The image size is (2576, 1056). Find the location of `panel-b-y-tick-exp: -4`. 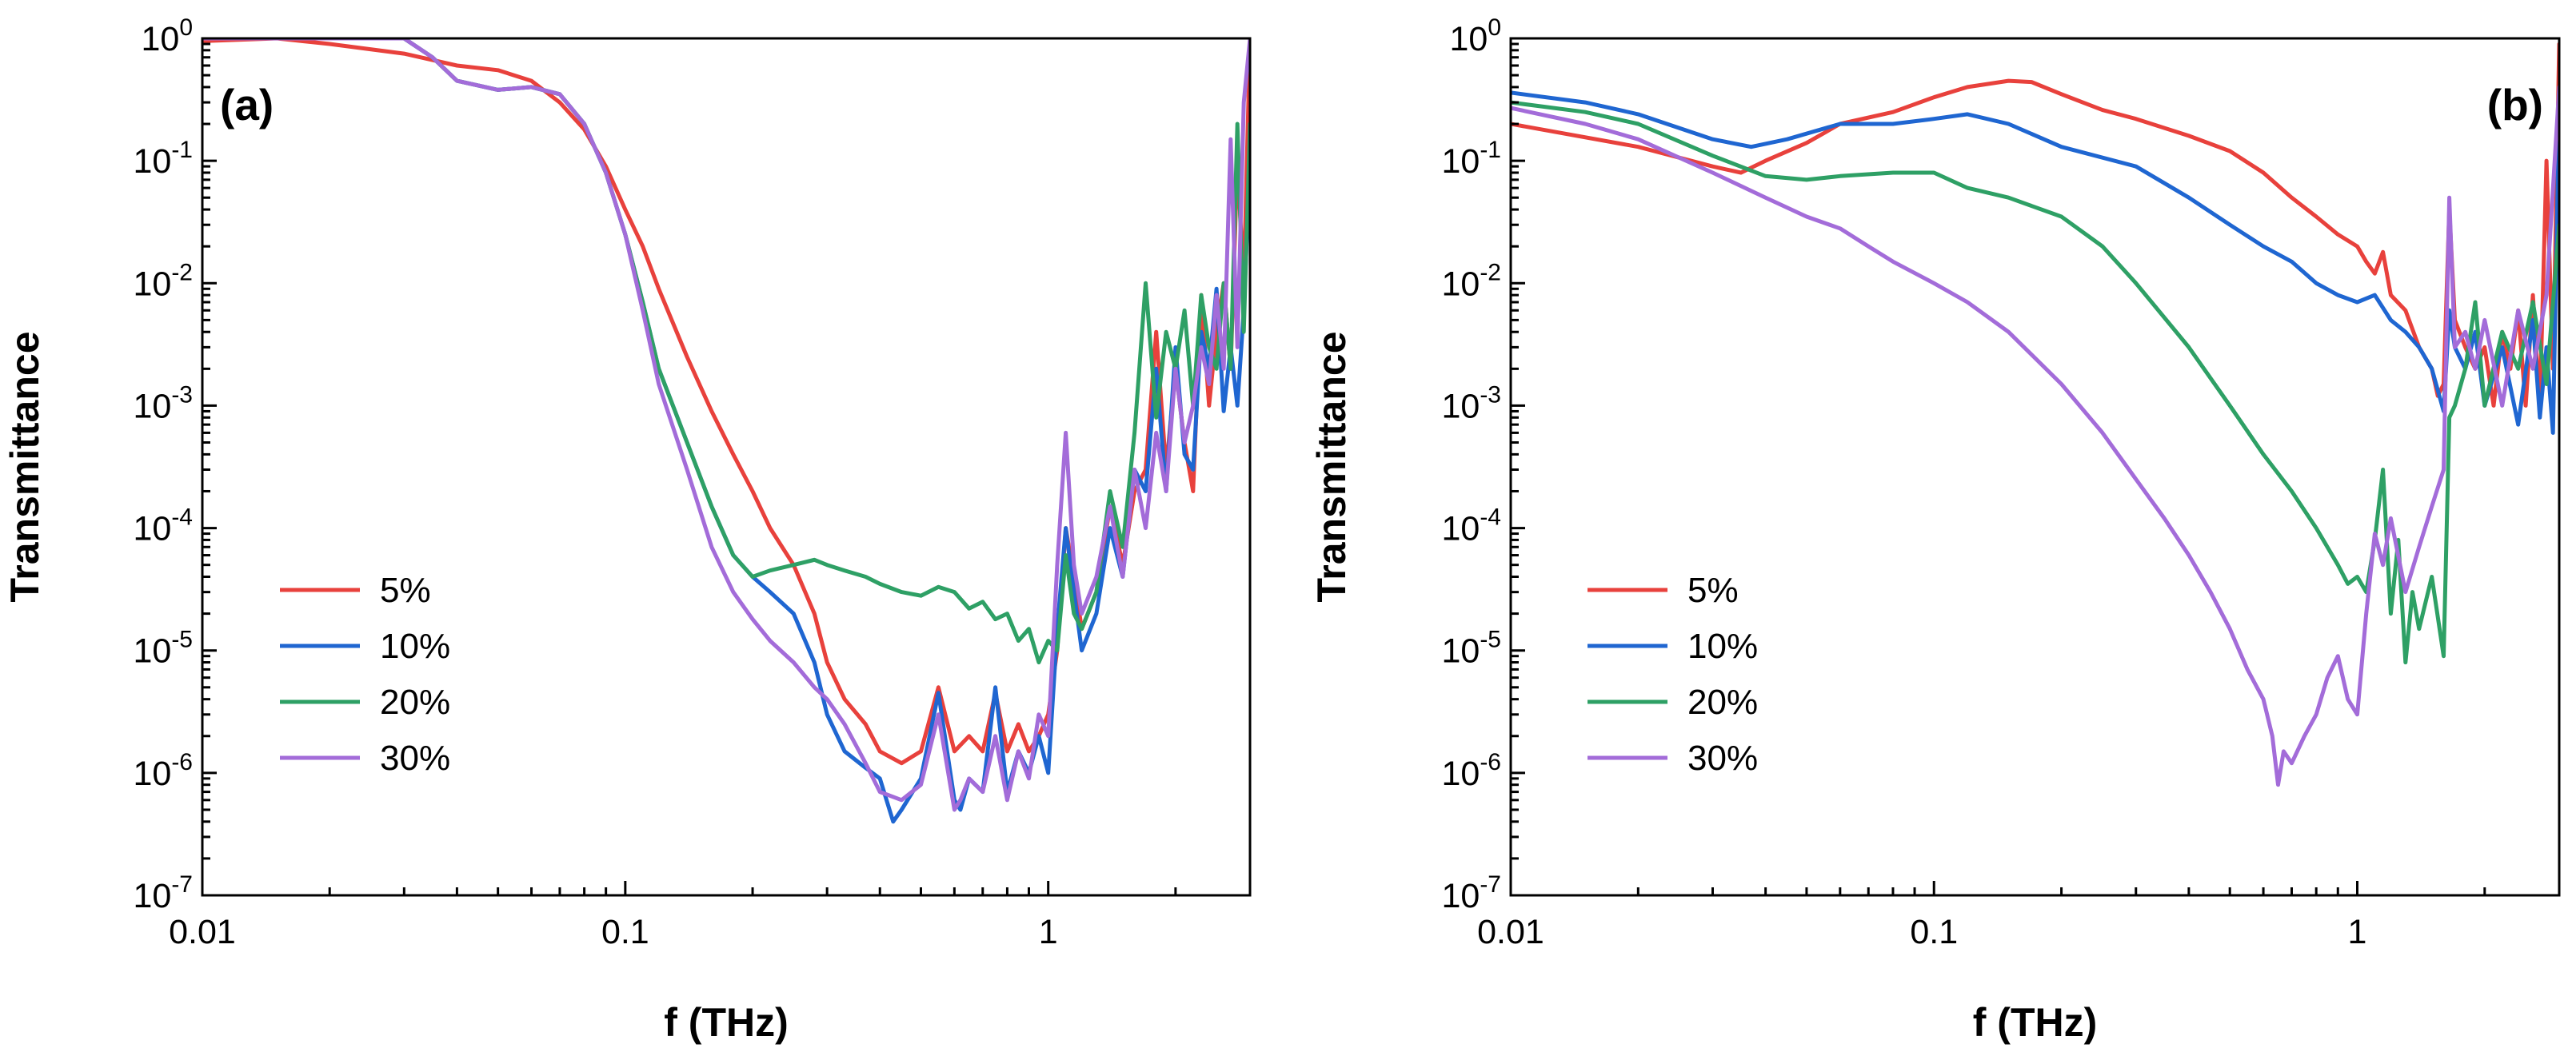

panel-b-y-tick-exp: -4 is located at coordinates (1491, 518).